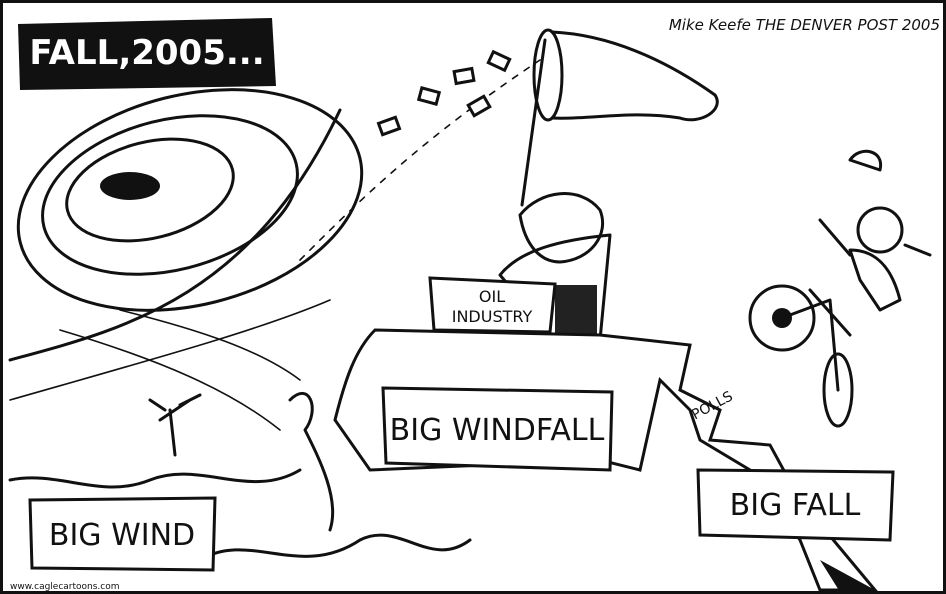 The image size is (946, 594). I want to click on wind-sign, so click(122, 534).